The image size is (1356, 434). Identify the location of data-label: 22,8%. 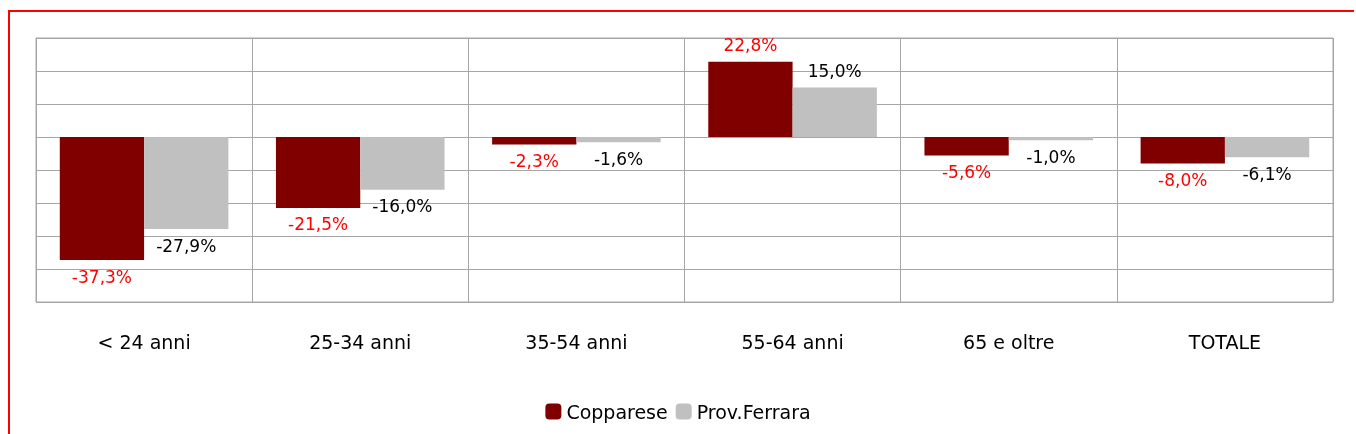
(750, 45).